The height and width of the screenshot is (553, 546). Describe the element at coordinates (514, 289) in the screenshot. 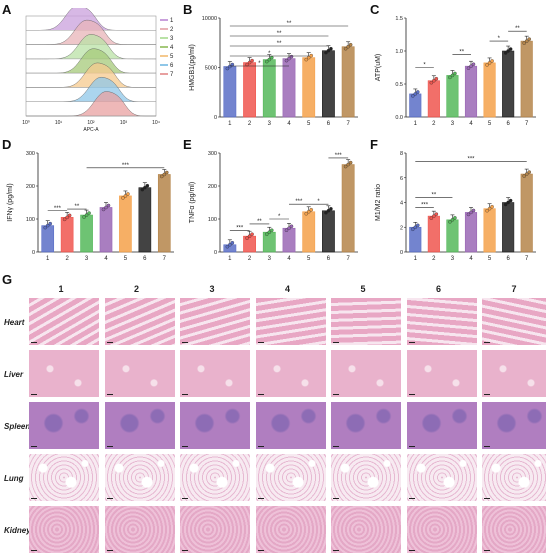

I see `histology-column-7: 7` at that location.